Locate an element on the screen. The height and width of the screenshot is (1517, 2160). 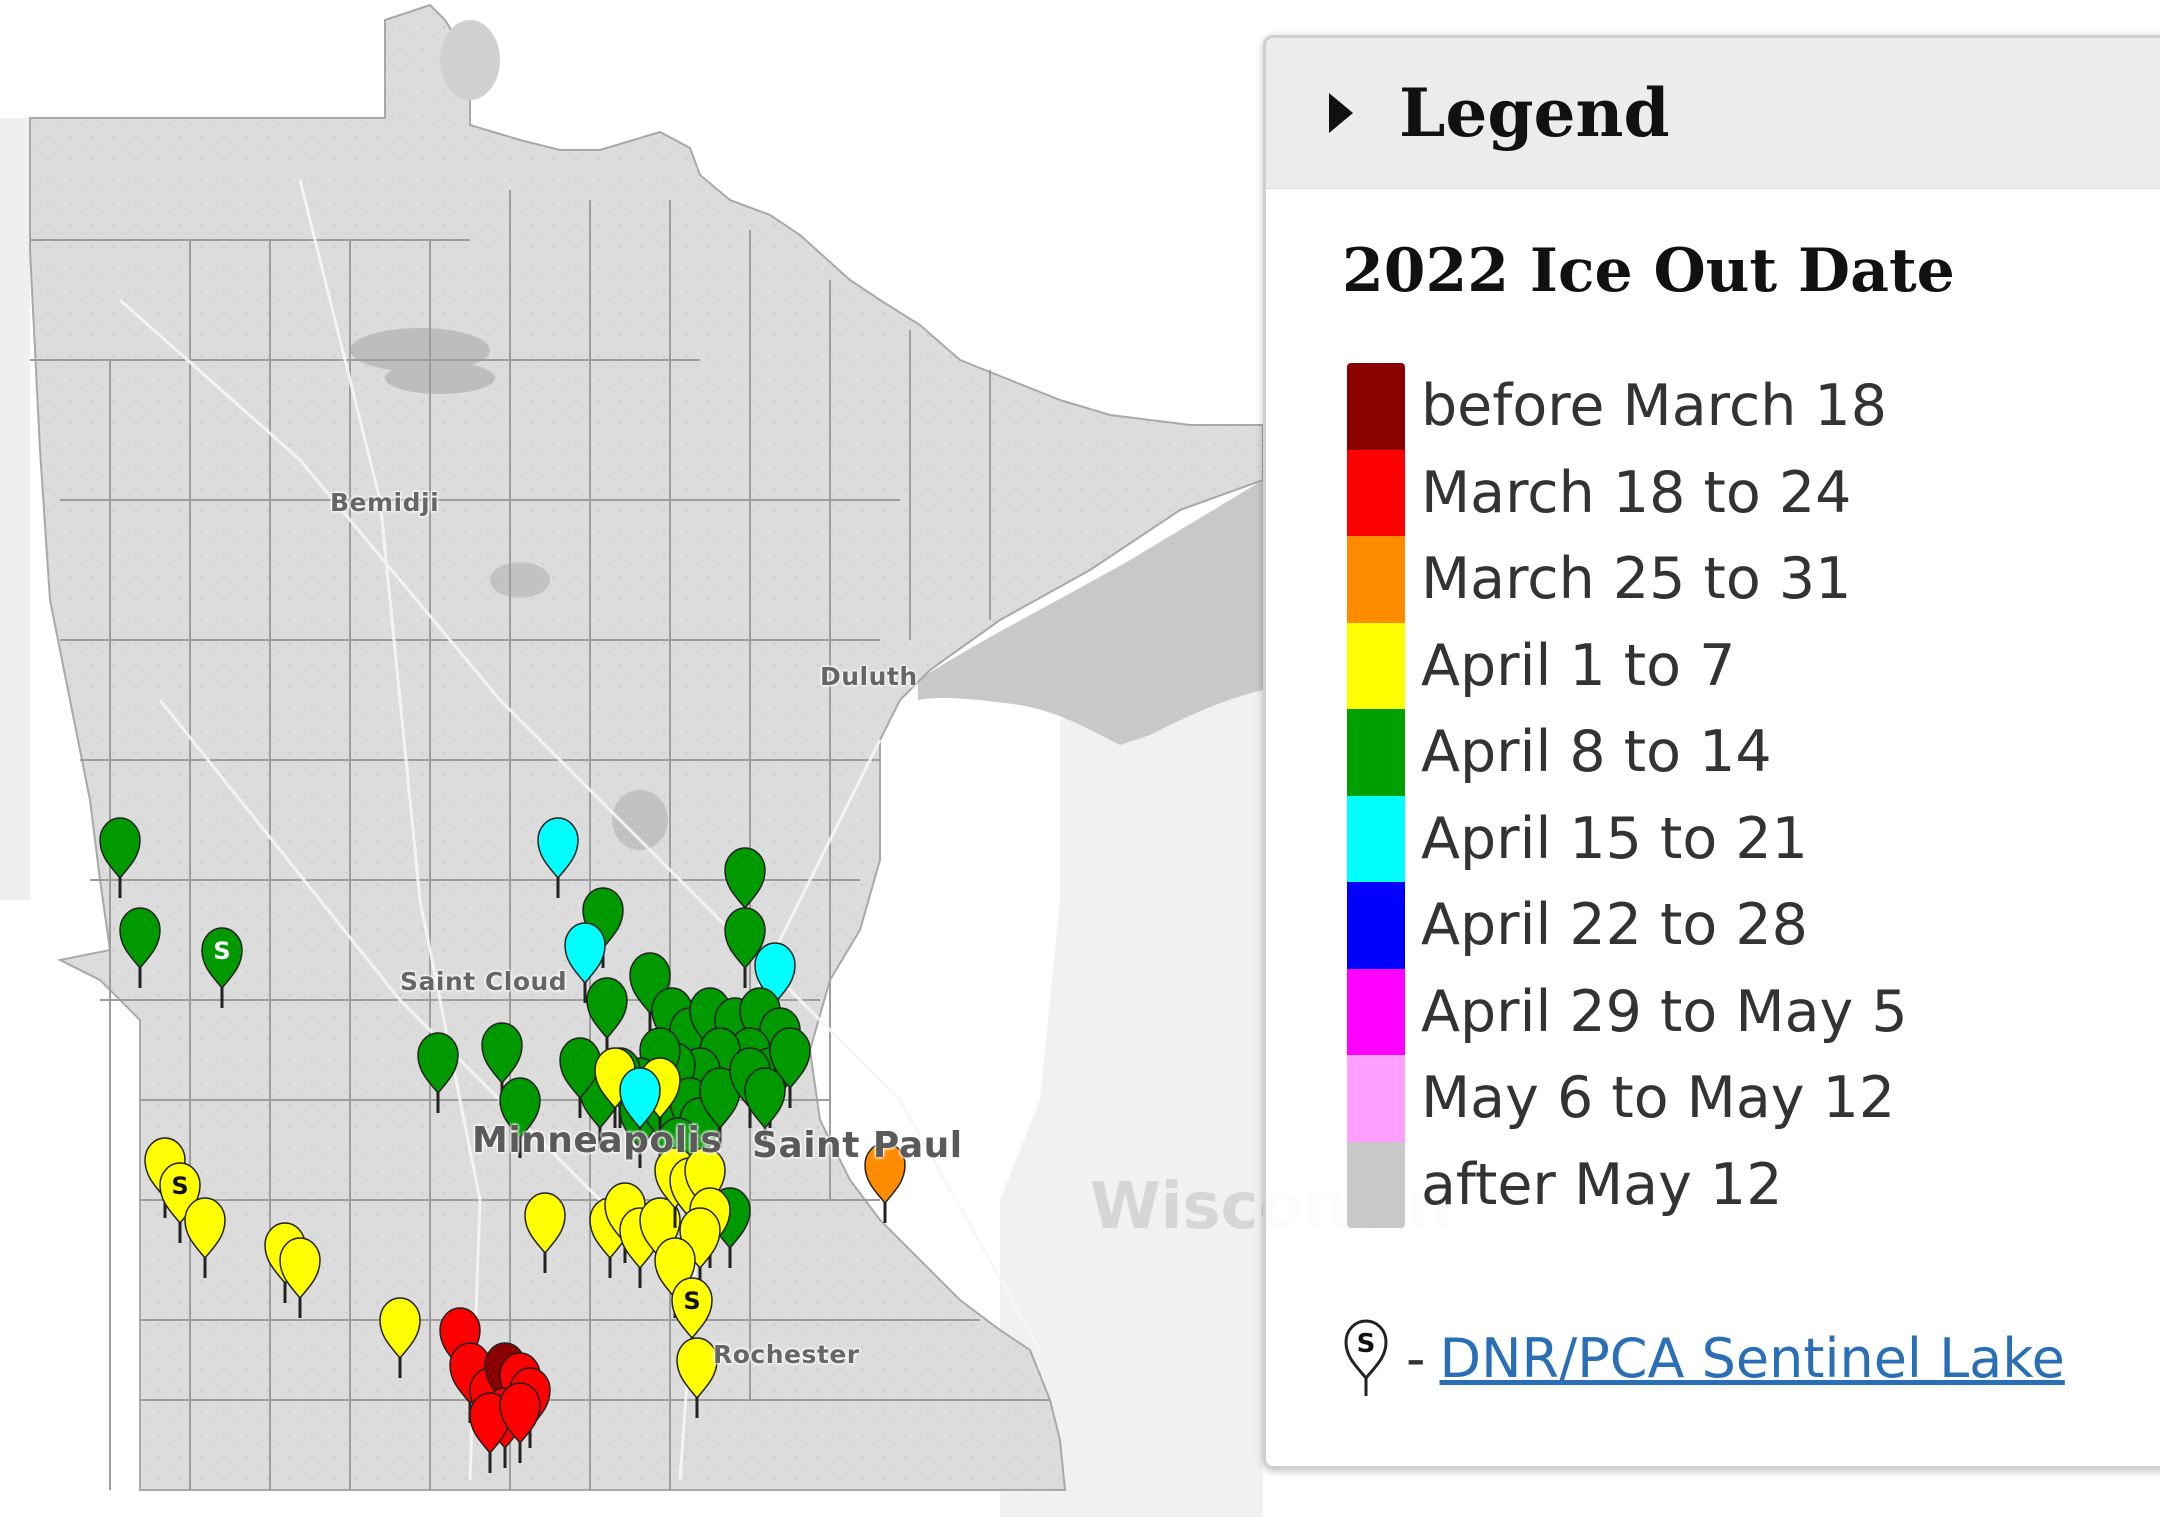
legend-item-label: April 8 to 14 is located at coordinates (1596, 752).